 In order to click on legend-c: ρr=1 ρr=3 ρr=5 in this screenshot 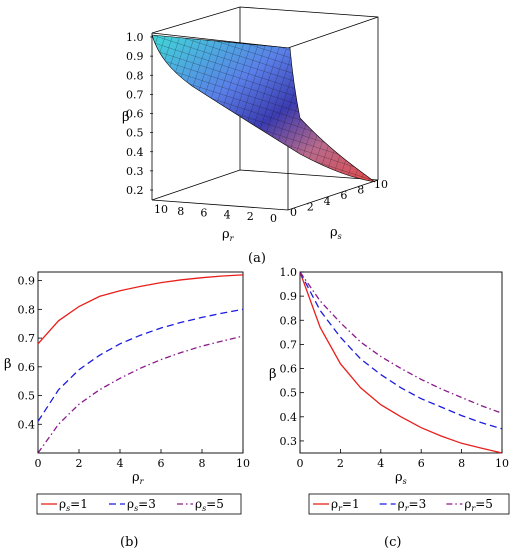, I will do `click(409, 504)`.